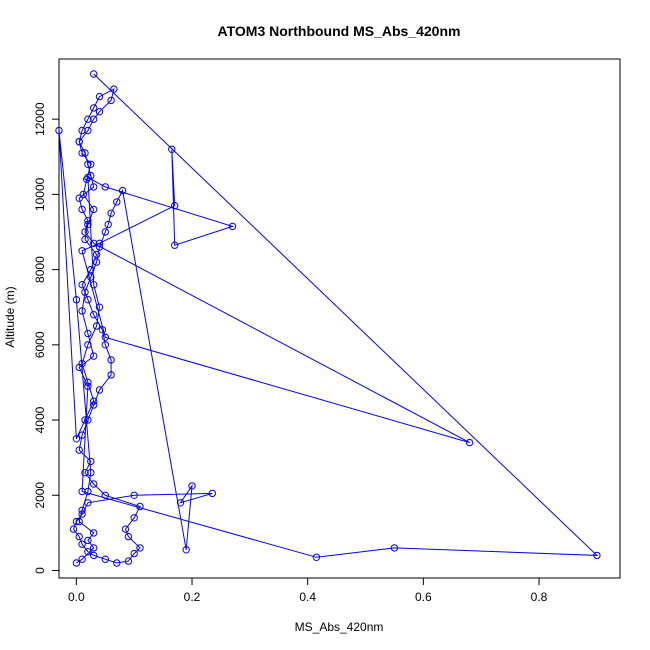 This screenshot has width=650, height=650. Describe the element at coordinates (192, 597) in the screenshot. I see `x-tick-label: 0.2` at that location.